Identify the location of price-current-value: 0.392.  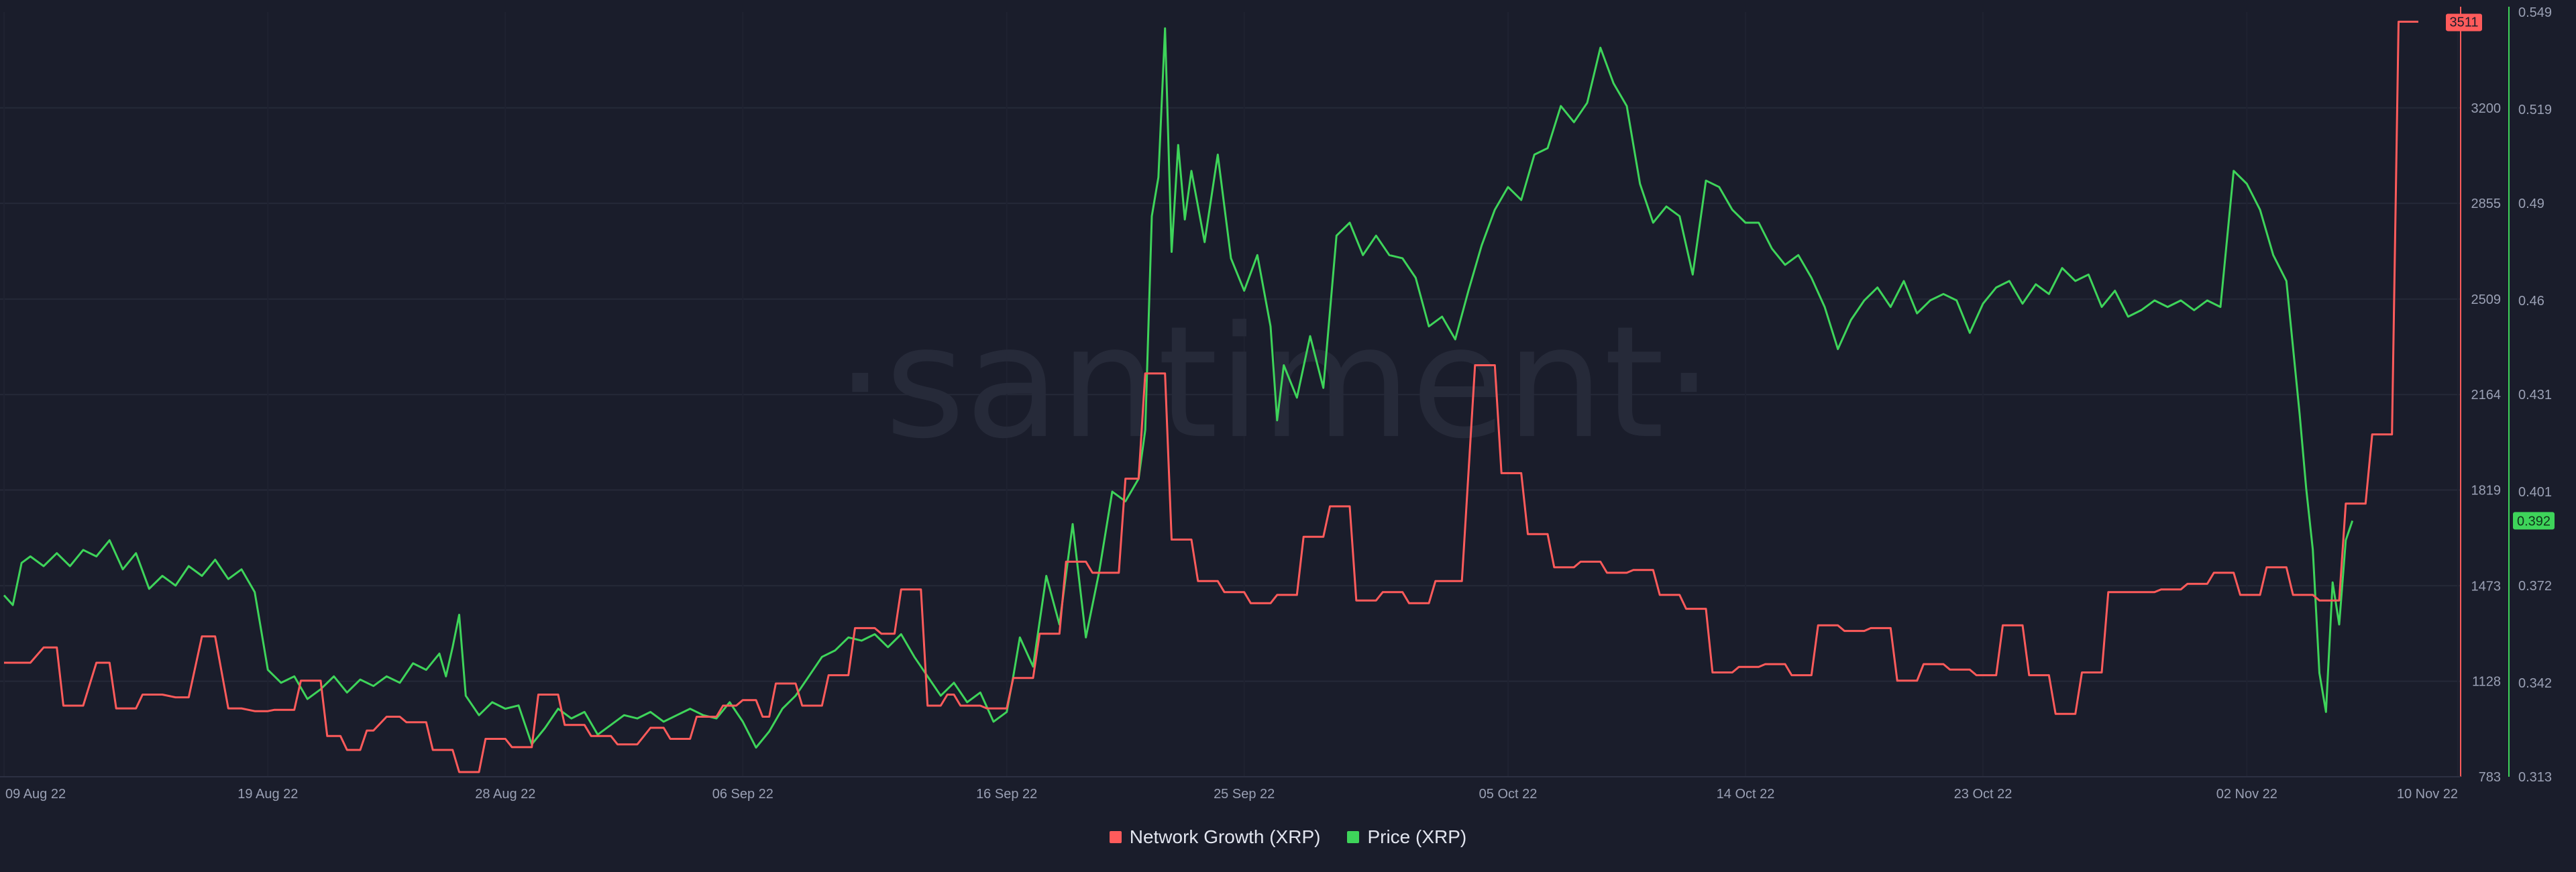
(2534, 521).